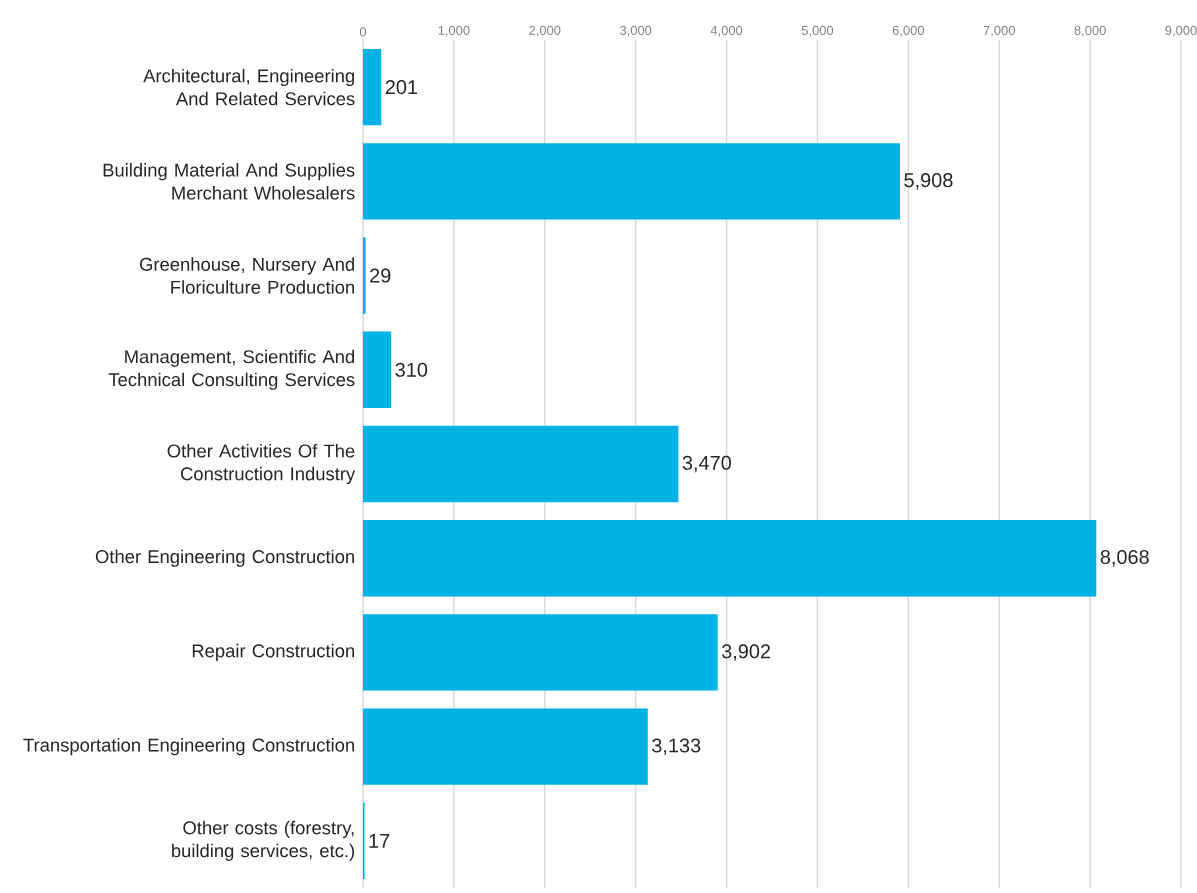 Image resolution: width=1197 pixels, height=893 pixels. What do you see at coordinates (454, 31) in the screenshot?
I see `x-tick-label: 1,000` at bounding box center [454, 31].